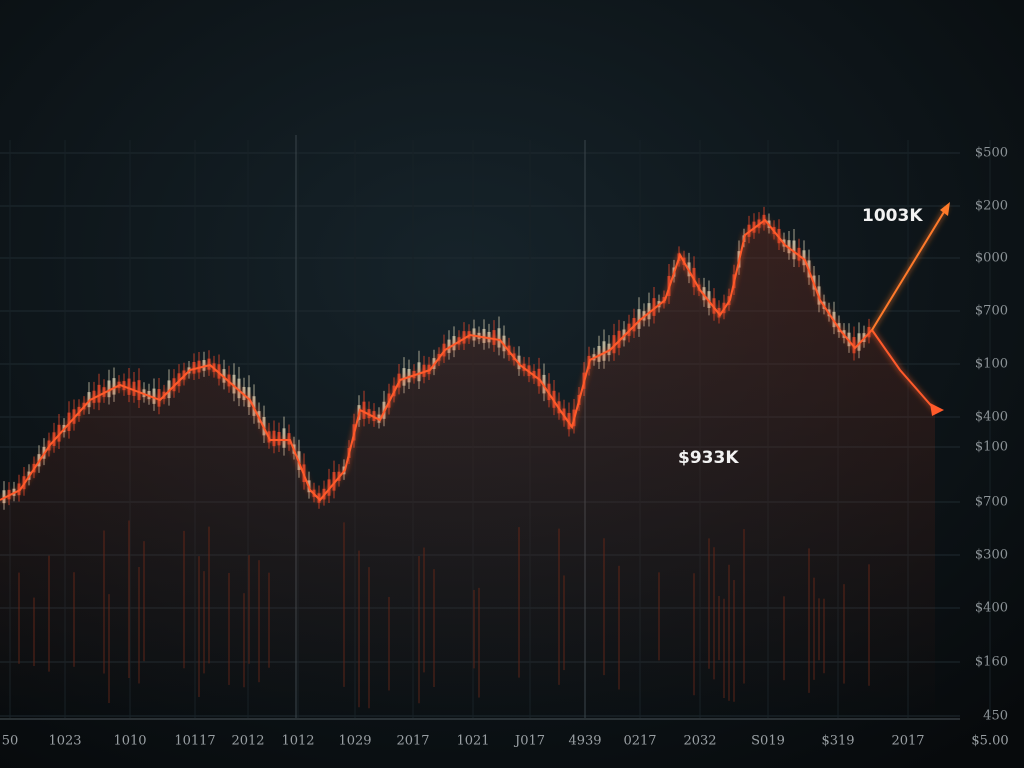 The width and height of the screenshot is (1024, 768). Describe the element at coordinates (768, 741) in the screenshot. I see `x-tick-label: S019` at that location.